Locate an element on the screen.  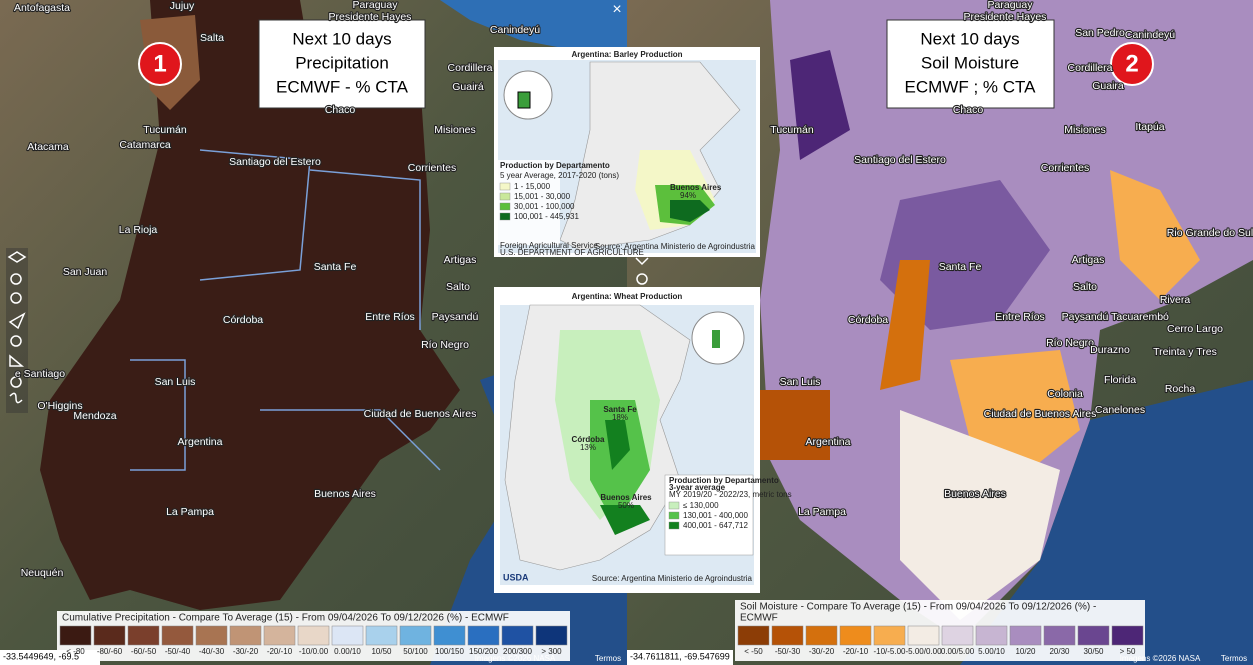
locator-extent is located at coordinates (524, 100).